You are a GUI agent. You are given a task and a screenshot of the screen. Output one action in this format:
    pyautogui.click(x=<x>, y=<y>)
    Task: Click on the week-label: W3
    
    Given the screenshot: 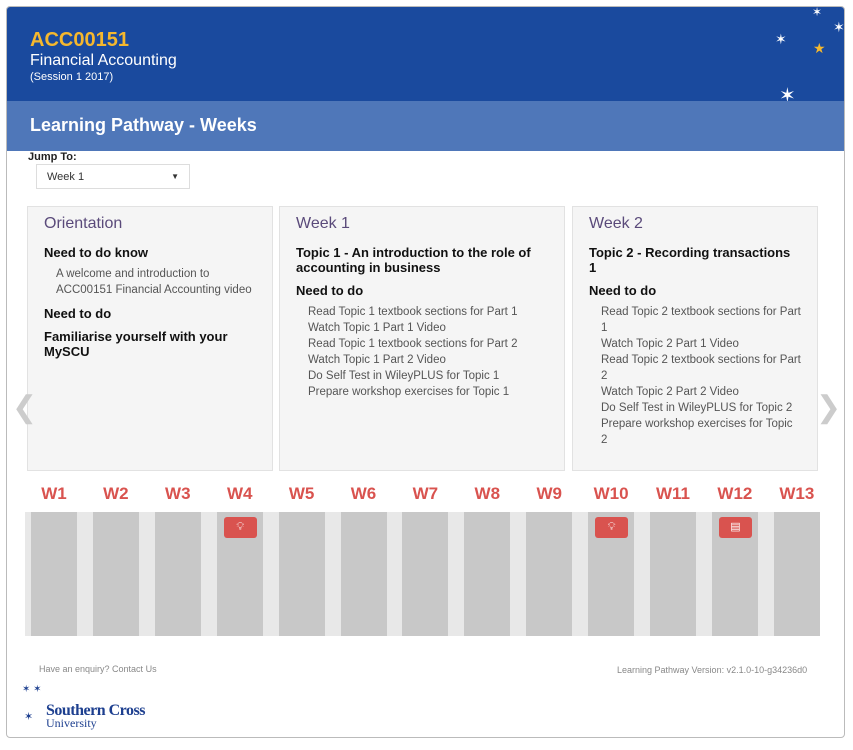 What is the action you would take?
    pyautogui.click(x=178, y=493)
    